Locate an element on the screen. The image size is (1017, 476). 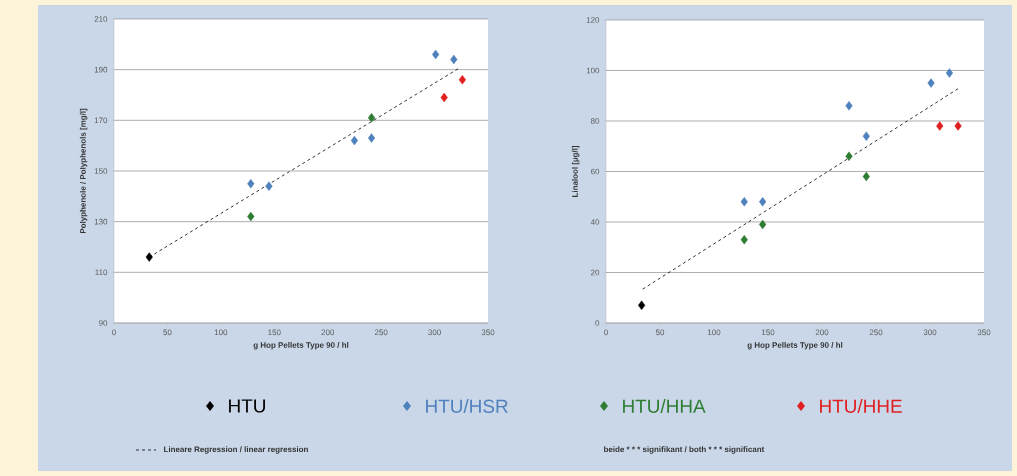
legend-label: HTU/HSR is located at coordinates (467, 406).